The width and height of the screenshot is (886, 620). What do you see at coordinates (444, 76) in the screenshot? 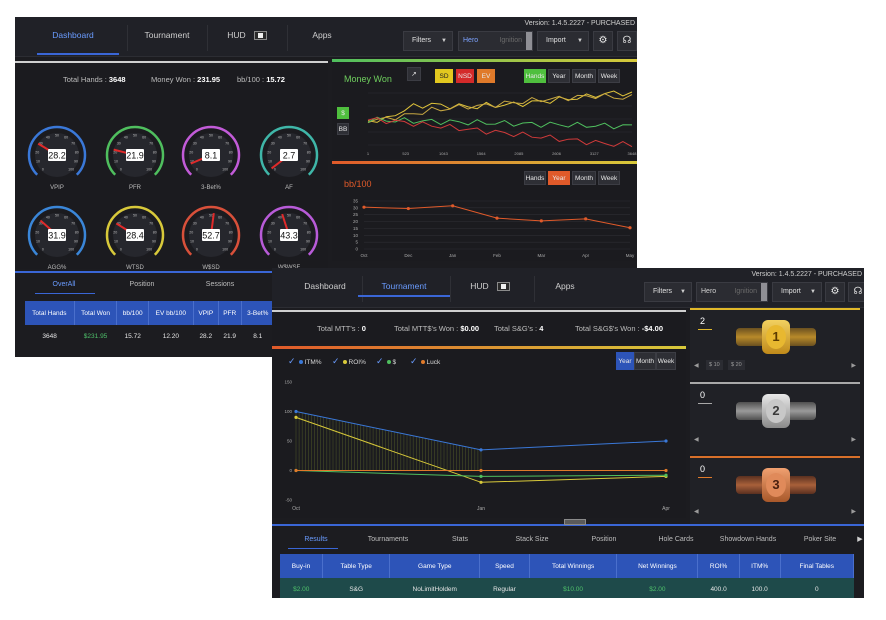
I see `sd-toggle: SD` at bounding box center [444, 76].